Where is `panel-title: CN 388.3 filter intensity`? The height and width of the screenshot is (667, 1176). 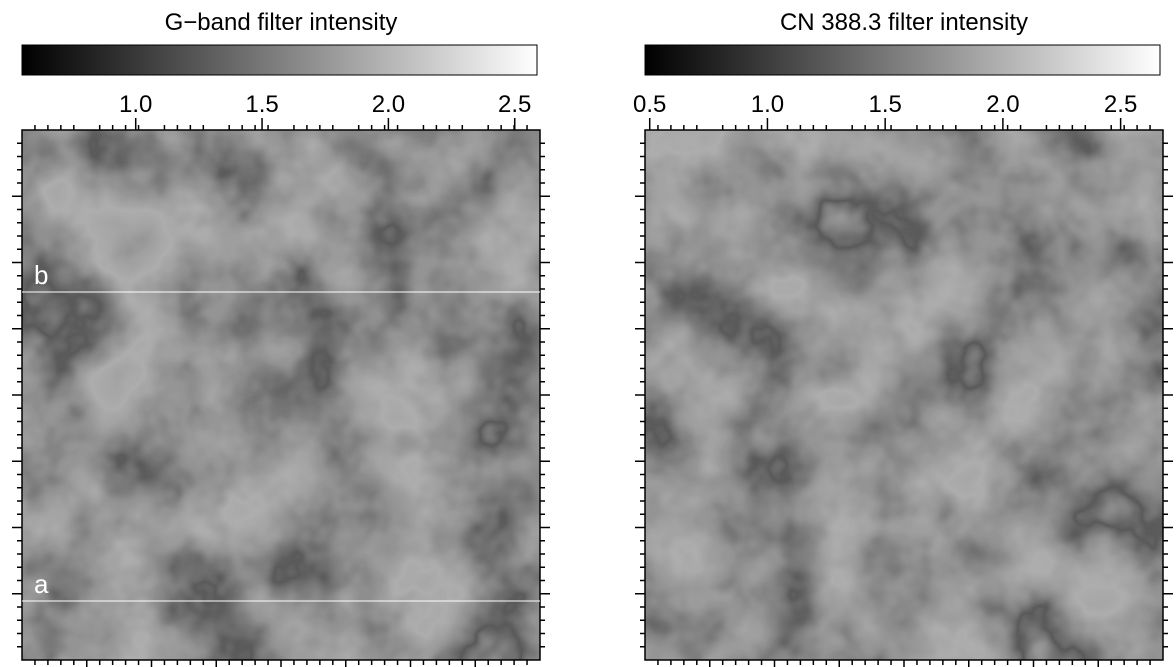
panel-title: CN 388.3 filter intensity is located at coordinates (904, 22).